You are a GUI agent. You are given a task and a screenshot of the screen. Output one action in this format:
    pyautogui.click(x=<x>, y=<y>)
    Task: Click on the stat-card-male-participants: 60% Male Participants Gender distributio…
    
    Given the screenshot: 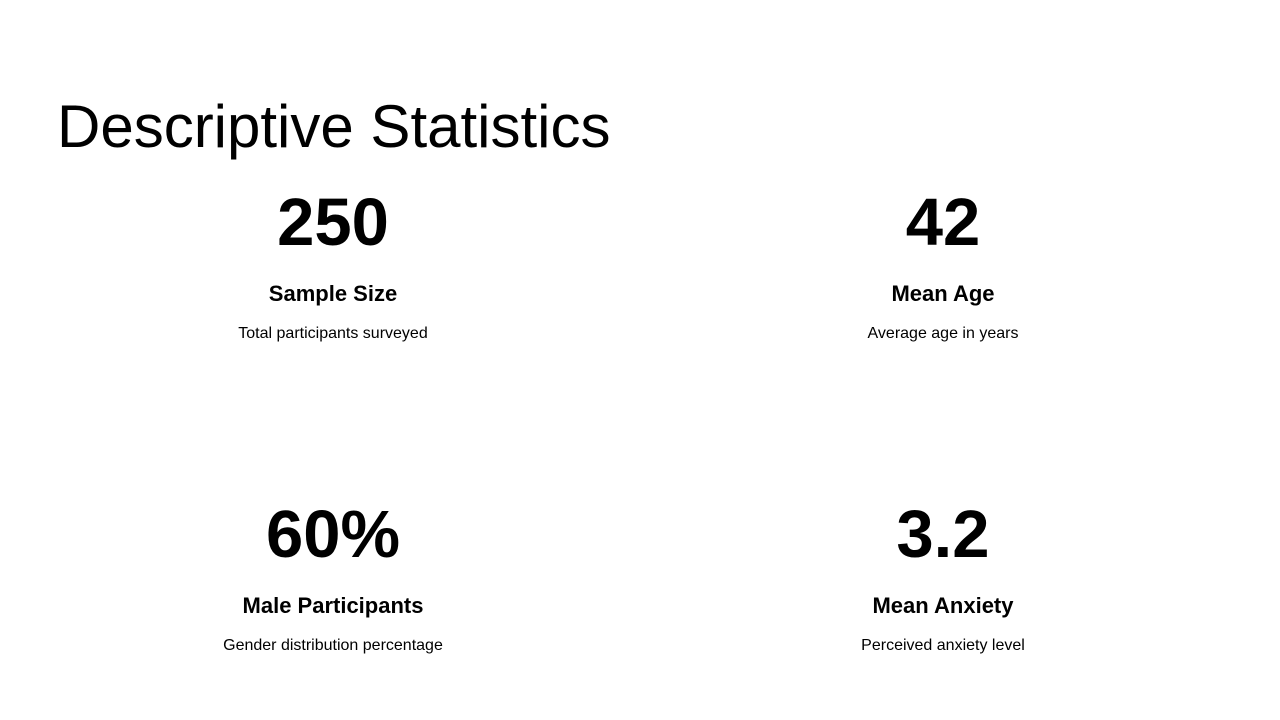 What is the action you would take?
    pyautogui.click(x=333, y=578)
    